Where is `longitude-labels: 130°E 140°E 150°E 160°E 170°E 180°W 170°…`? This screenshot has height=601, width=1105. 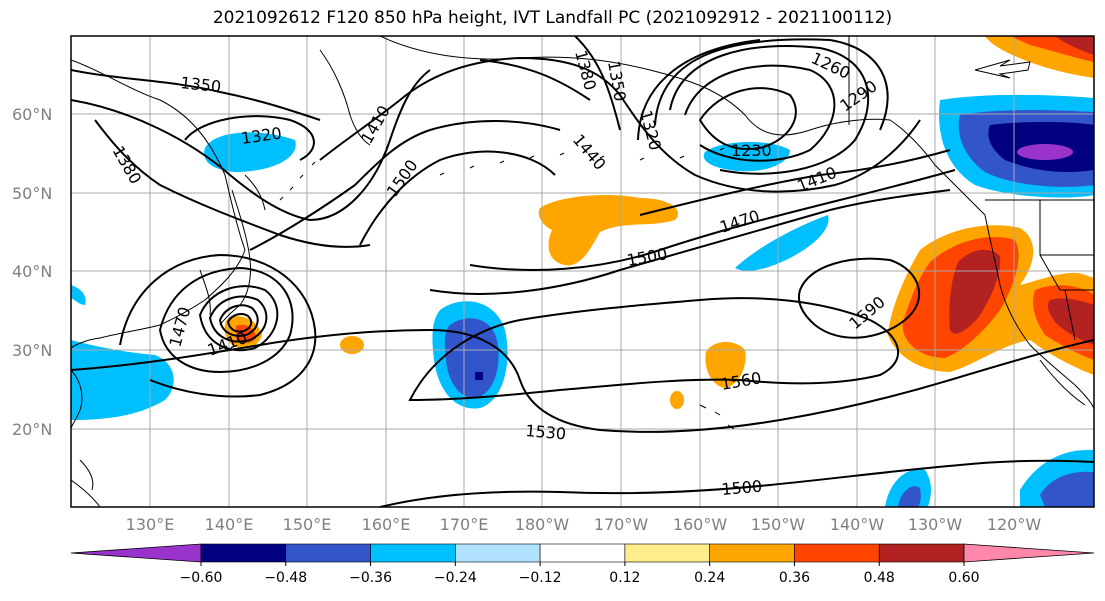
longitude-labels: 130°E 140°E 150°E 160°E 170°E 180°W 170°… is located at coordinates (584, 524).